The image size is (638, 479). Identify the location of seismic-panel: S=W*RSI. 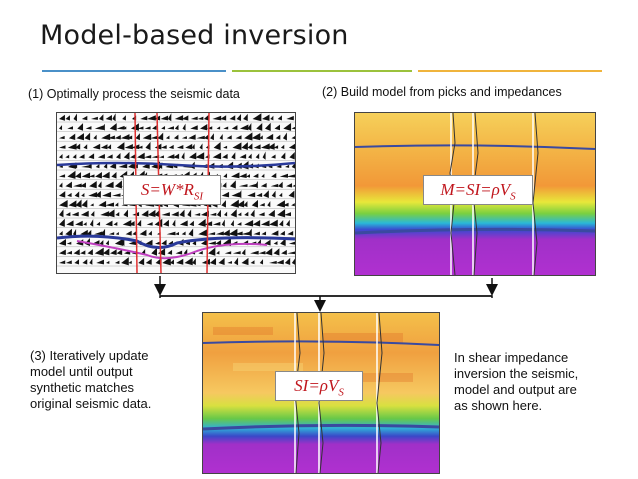
(176, 193).